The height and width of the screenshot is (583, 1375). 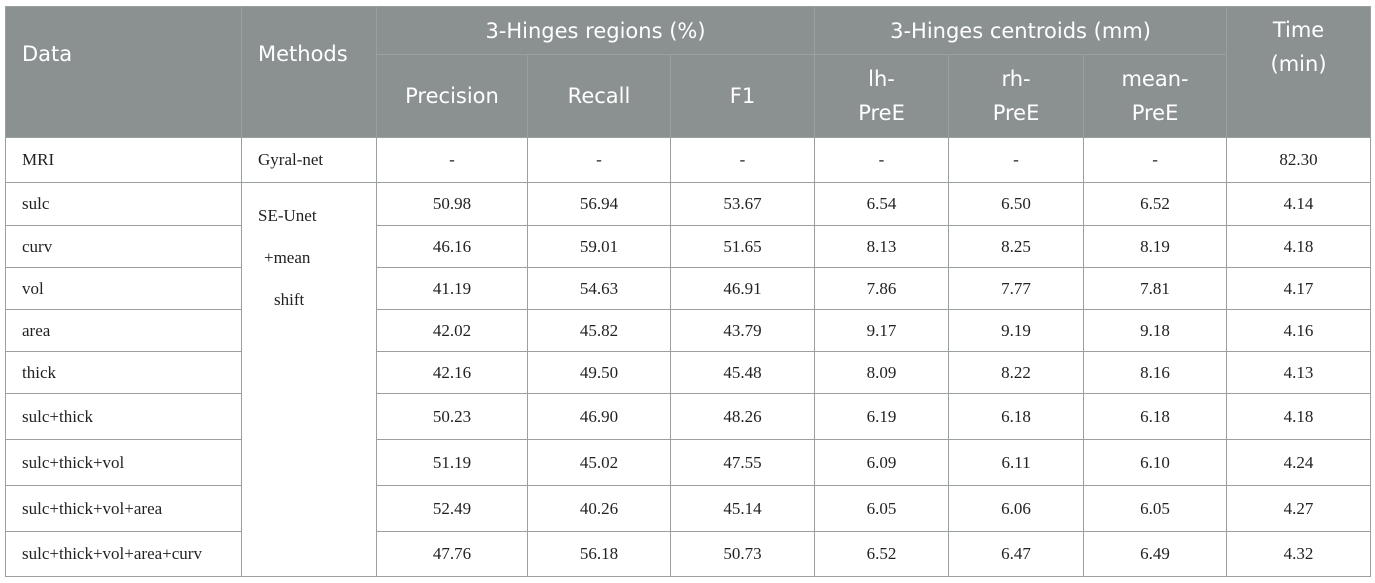 What do you see at coordinates (1298, 64) in the screenshot?
I see `header-time-line2: (min)` at bounding box center [1298, 64].